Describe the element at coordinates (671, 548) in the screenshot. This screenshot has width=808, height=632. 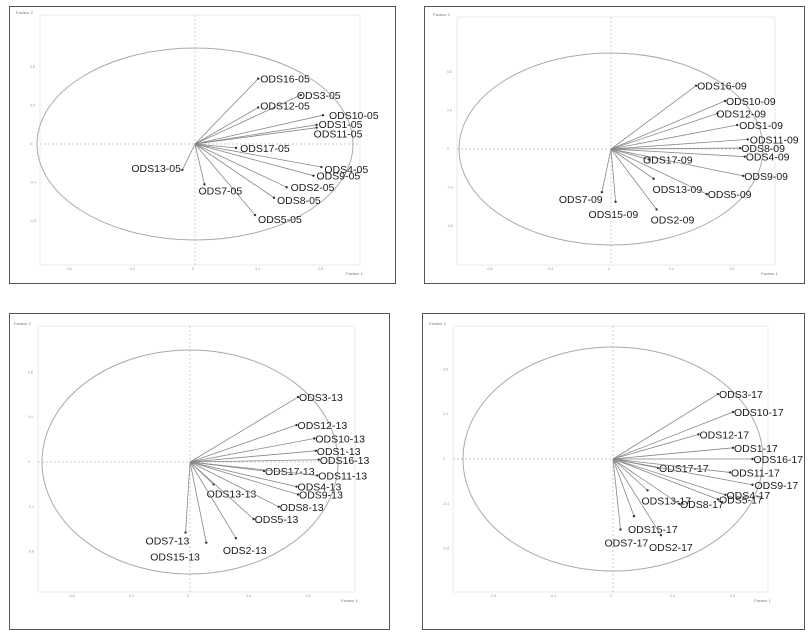
I see `vector-label: ODS2-17` at that location.